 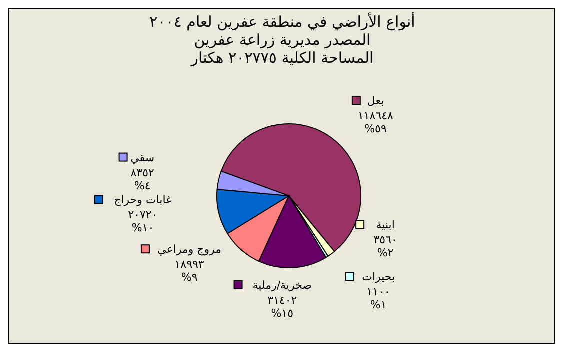 I want to click on data-label: ١١٨٦٤٨ %٥٩, so click(x=376, y=122).